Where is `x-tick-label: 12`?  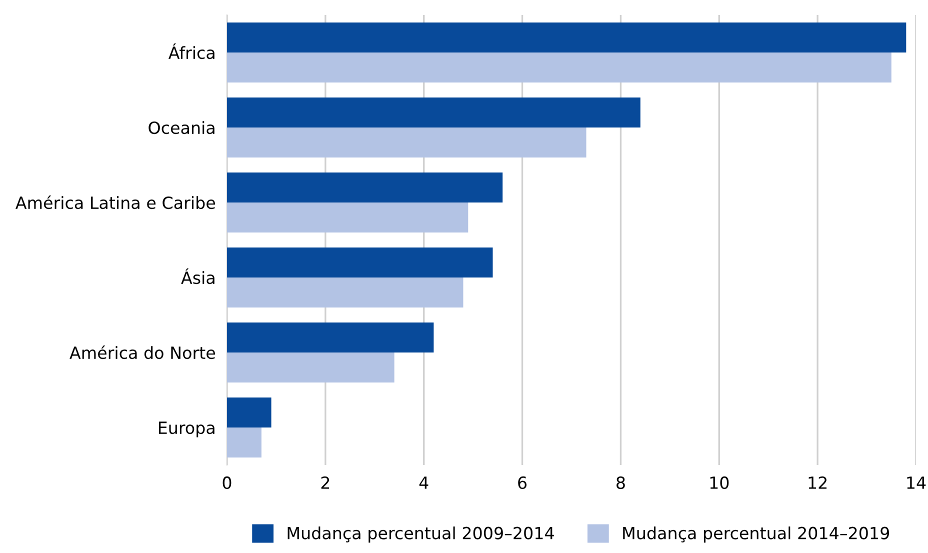 x-tick-label: 12 is located at coordinates (817, 482).